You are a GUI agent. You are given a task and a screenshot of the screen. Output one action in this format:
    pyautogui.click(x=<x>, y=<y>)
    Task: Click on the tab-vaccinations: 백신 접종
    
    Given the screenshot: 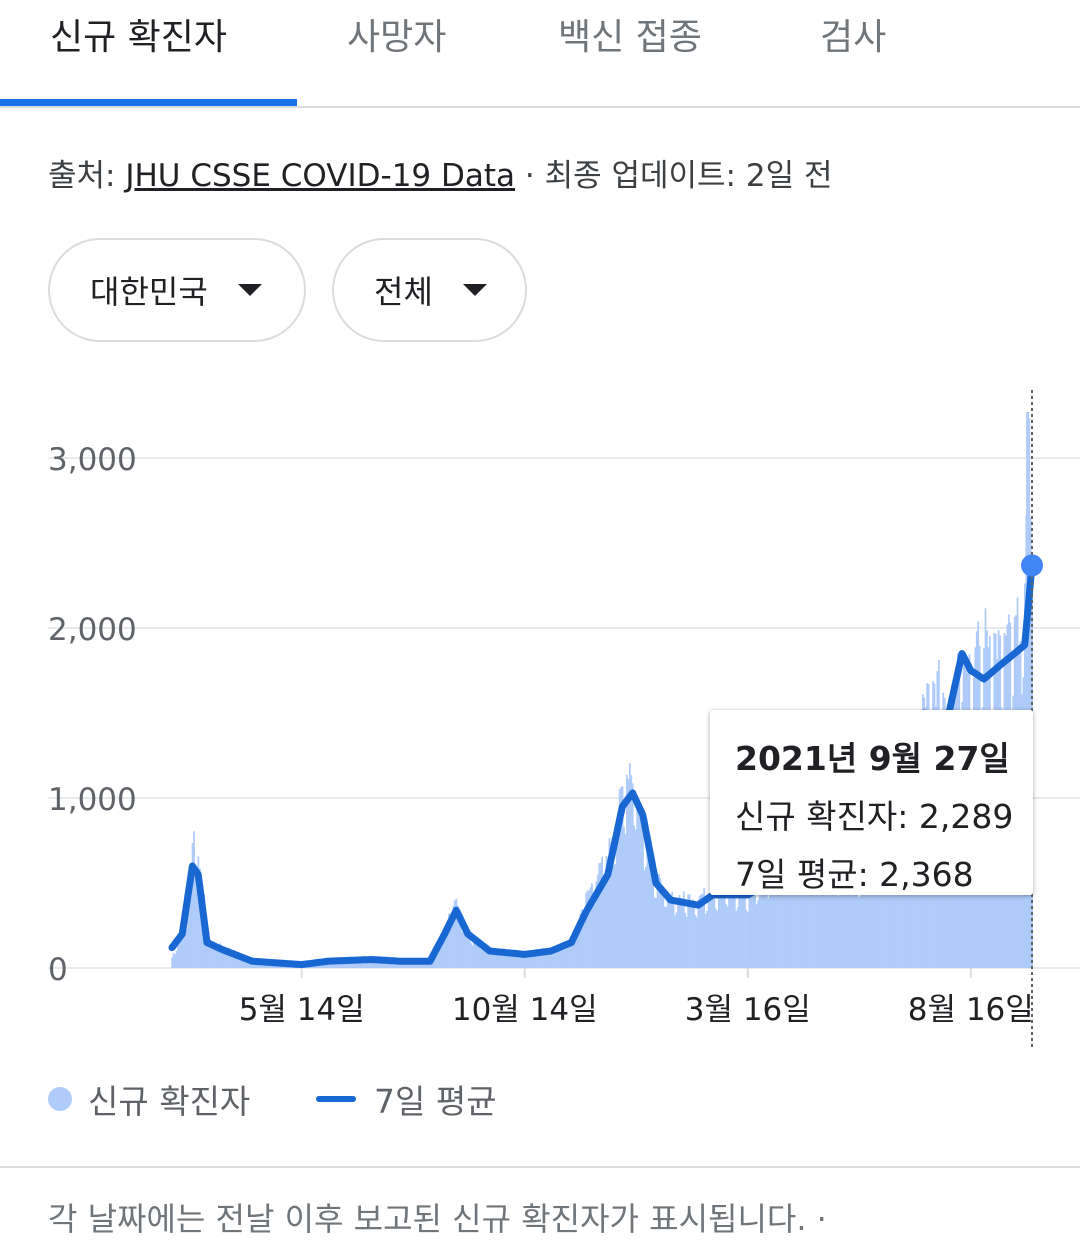 What is the action you would take?
    pyautogui.click(x=630, y=37)
    